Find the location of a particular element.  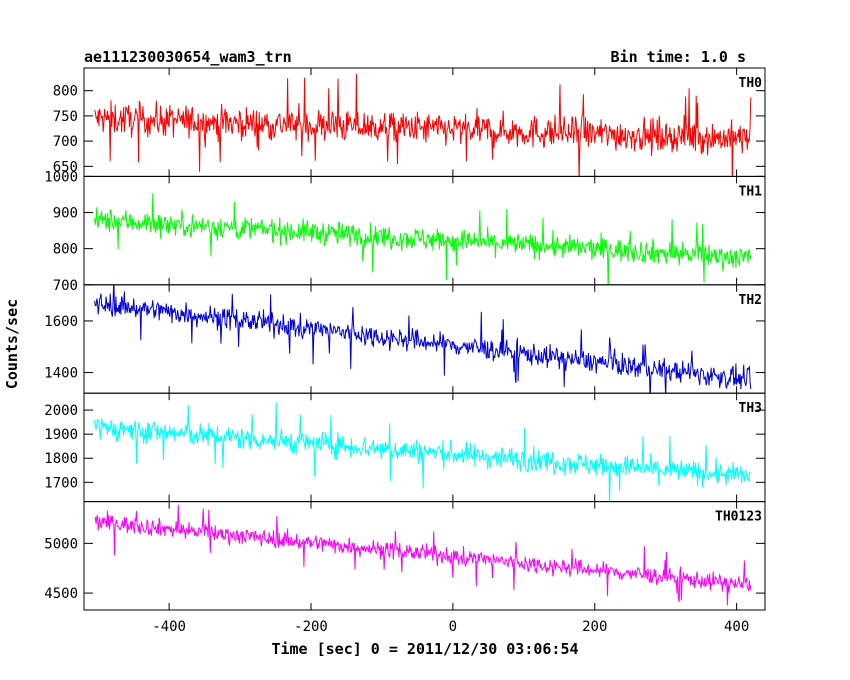

y-tick-label: 750 is located at coordinates (65, 117).